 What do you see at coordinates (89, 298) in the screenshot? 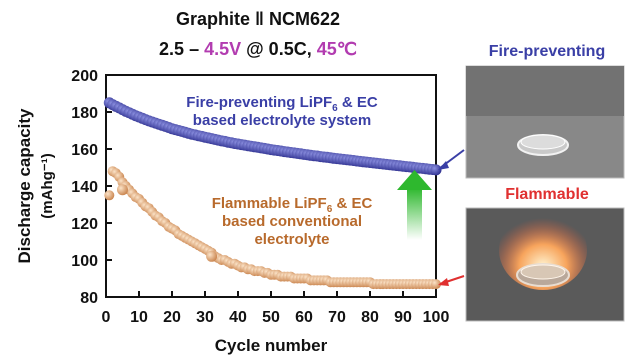
I see `y-tick-label: 80` at bounding box center [89, 298].